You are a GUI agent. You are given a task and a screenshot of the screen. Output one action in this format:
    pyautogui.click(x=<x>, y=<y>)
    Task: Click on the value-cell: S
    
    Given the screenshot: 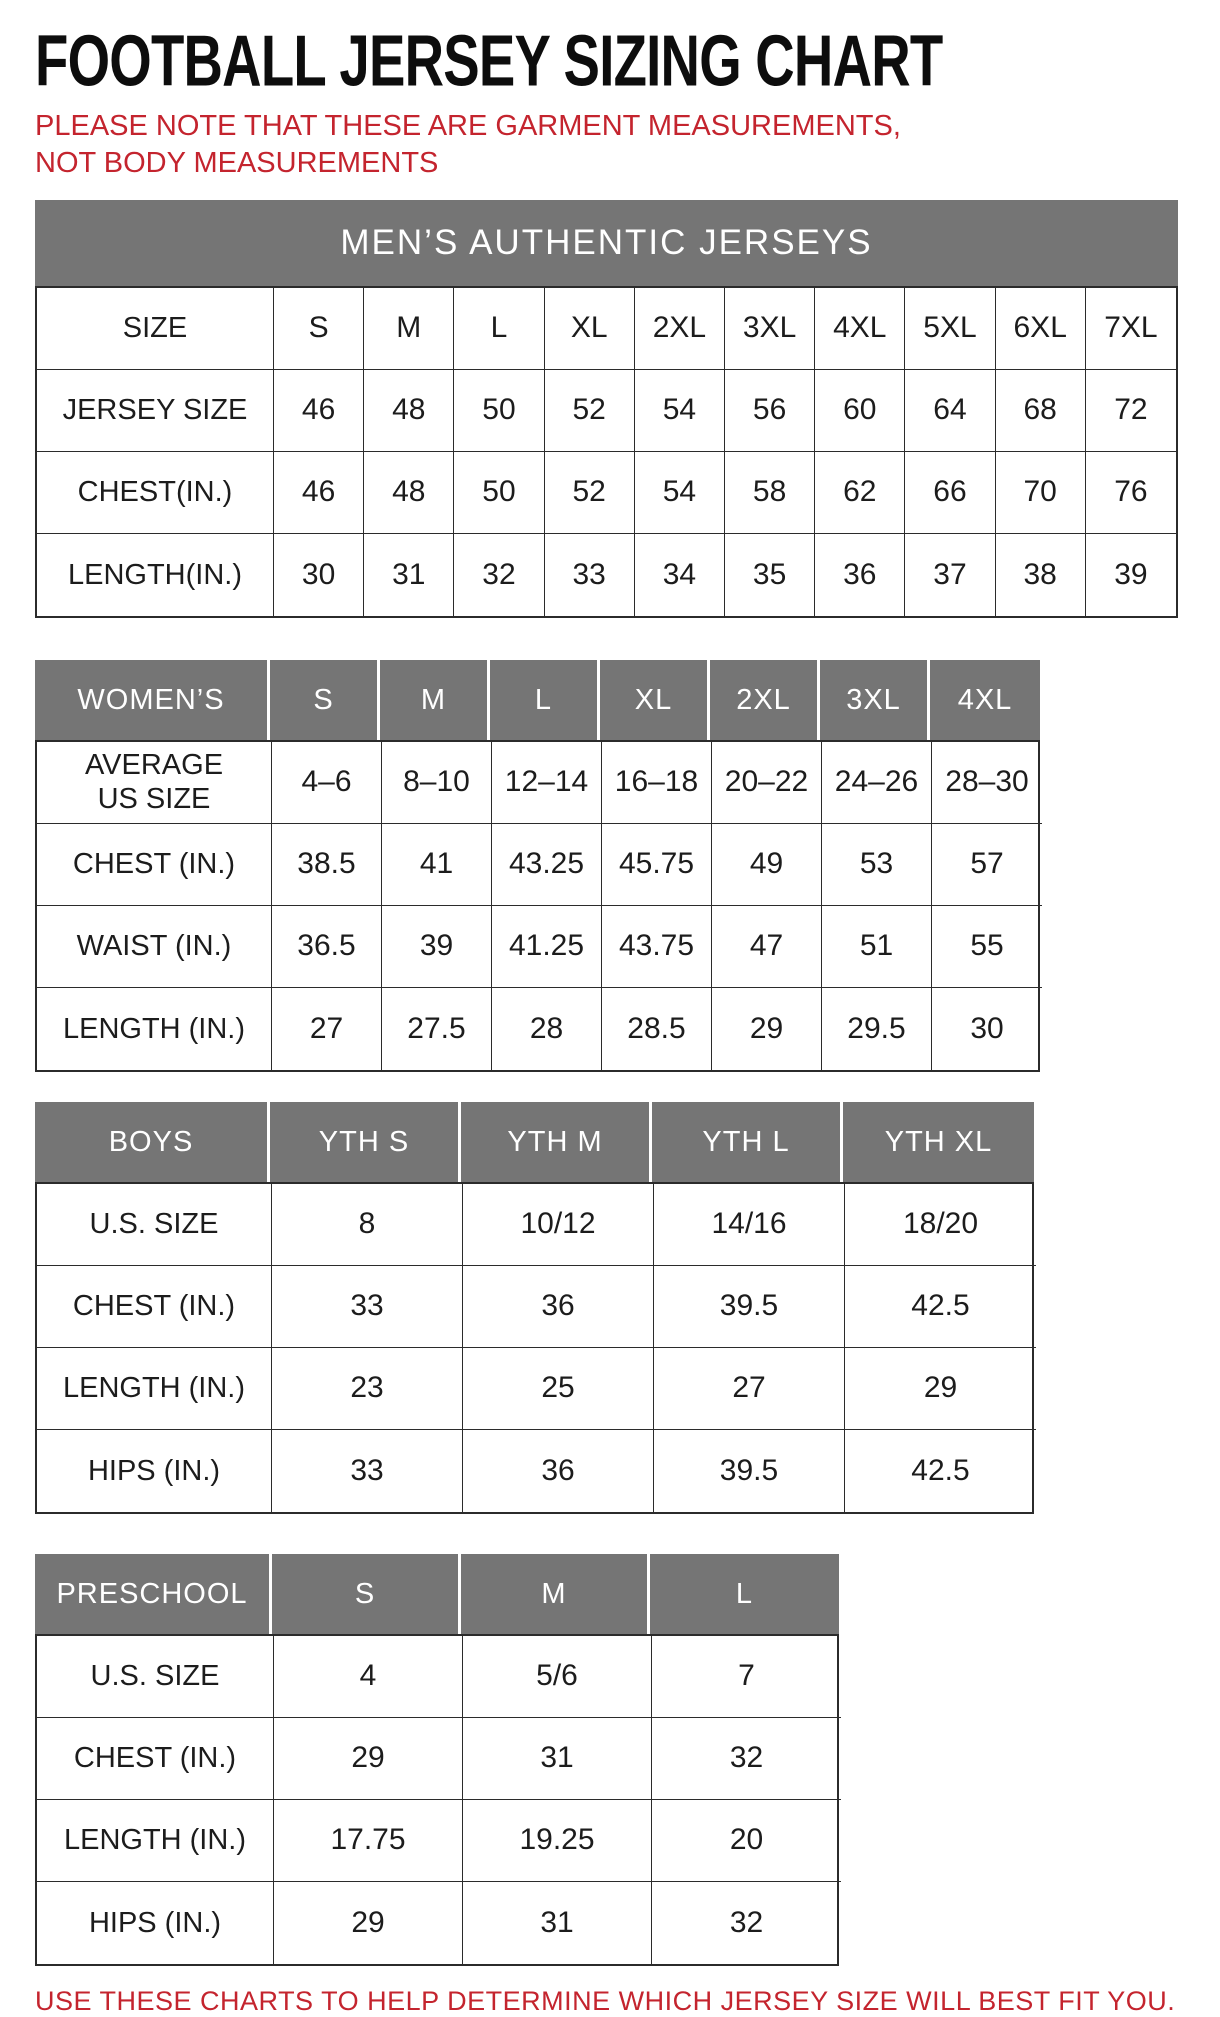 What is the action you would take?
    pyautogui.click(x=319, y=329)
    